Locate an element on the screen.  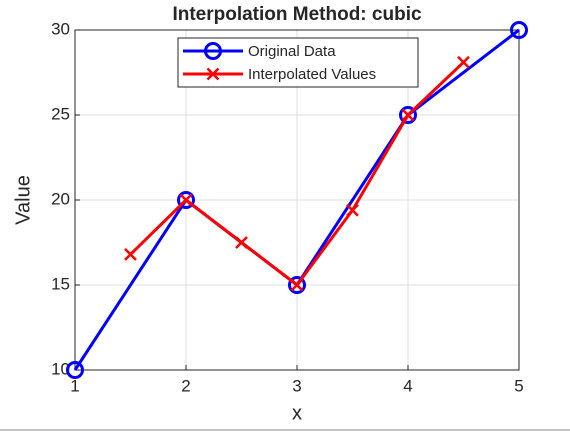
y-tick-label: 25 is located at coordinates (60, 113).